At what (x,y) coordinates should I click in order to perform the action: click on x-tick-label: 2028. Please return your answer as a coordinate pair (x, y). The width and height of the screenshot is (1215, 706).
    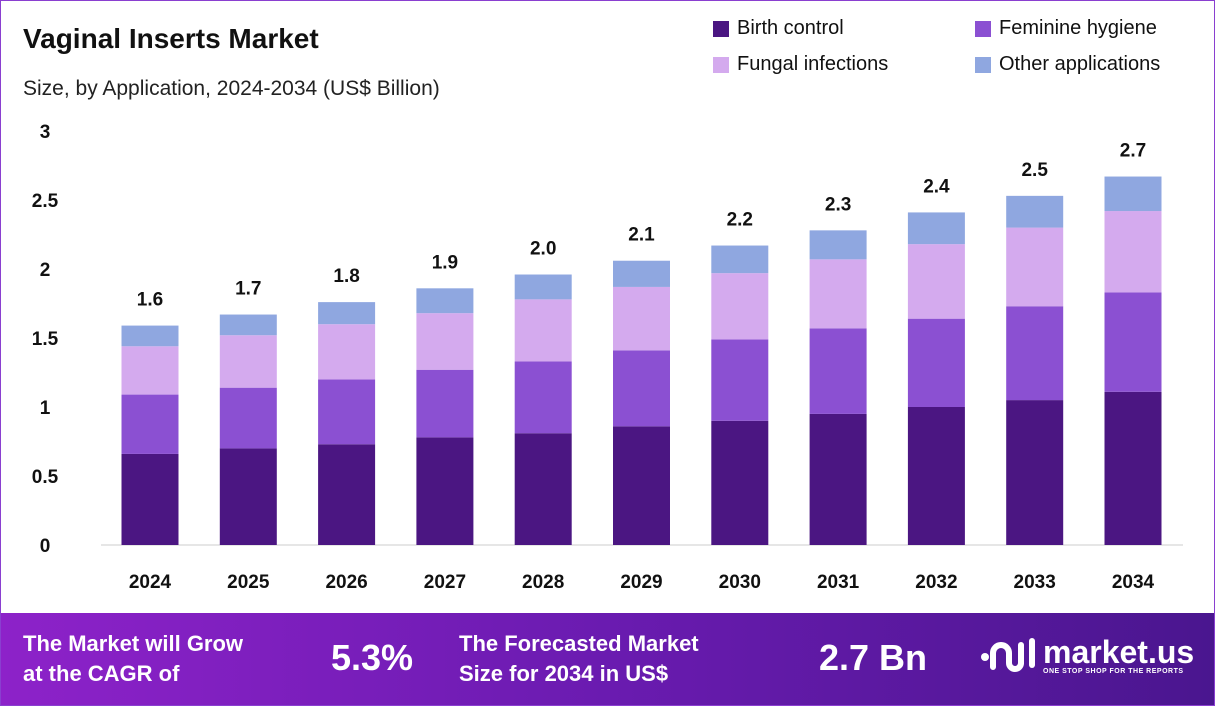
    Looking at the image, I should click on (543, 582).